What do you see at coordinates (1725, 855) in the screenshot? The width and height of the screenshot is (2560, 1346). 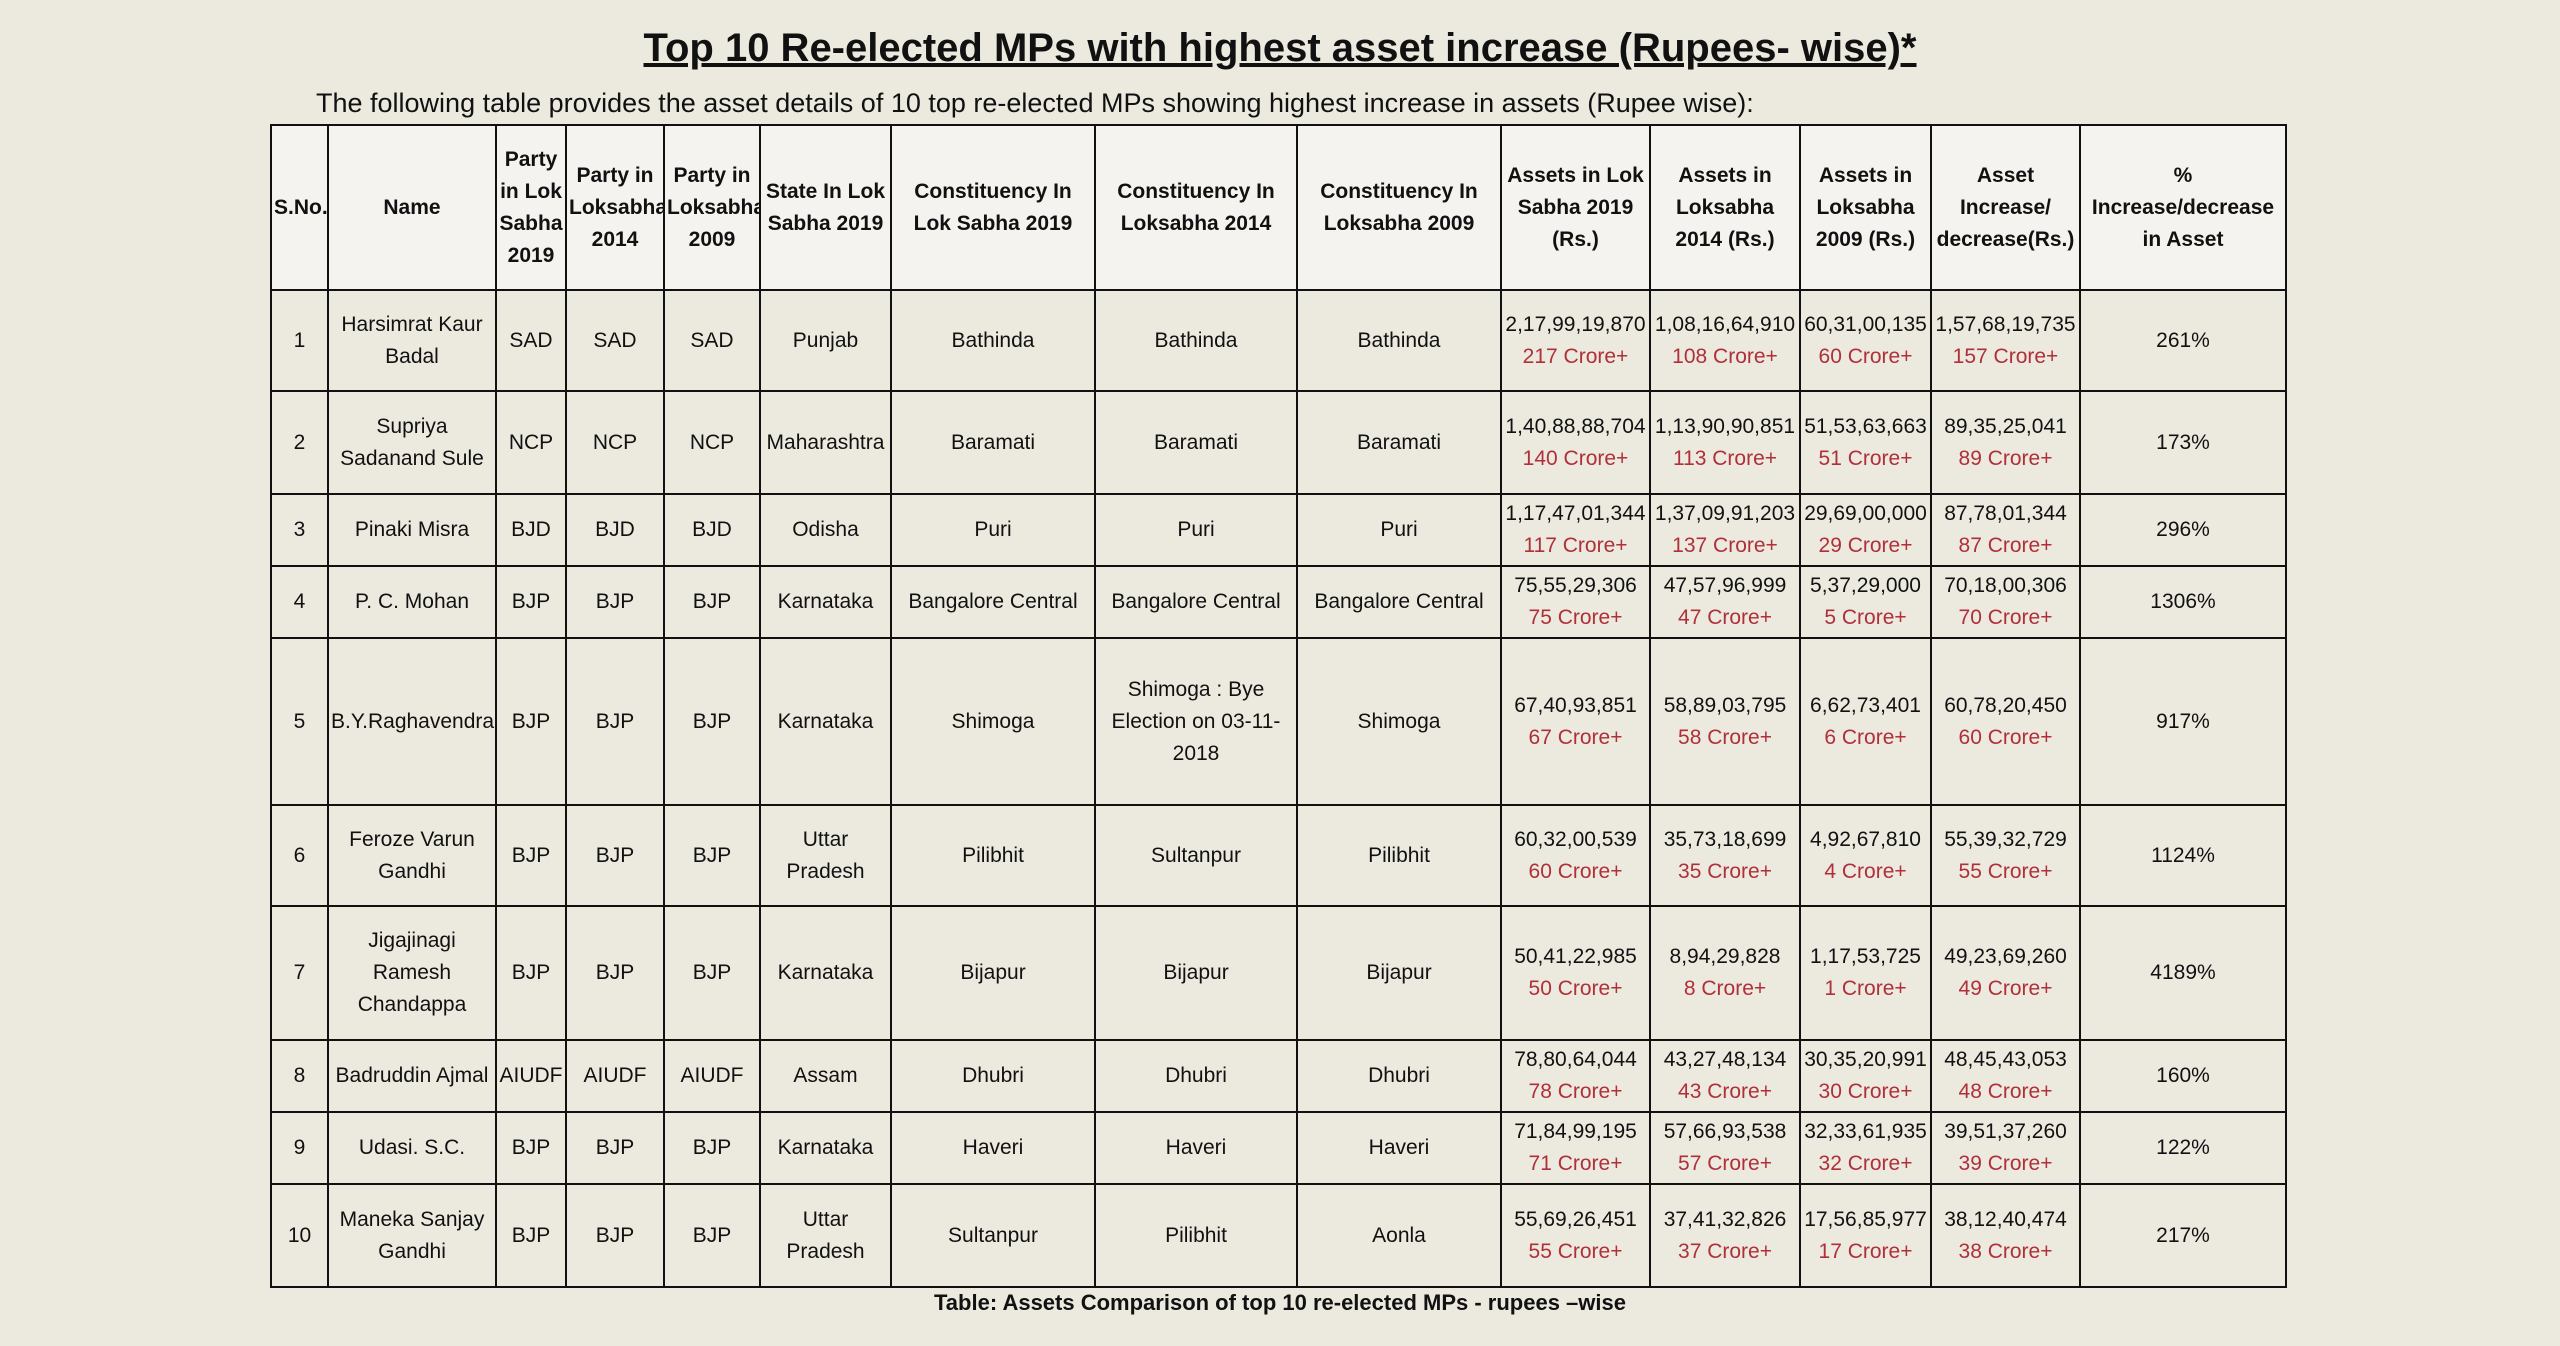 I see `asset-cell: 35,73,18,699 35 Crore+` at bounding box center [1725, 855].